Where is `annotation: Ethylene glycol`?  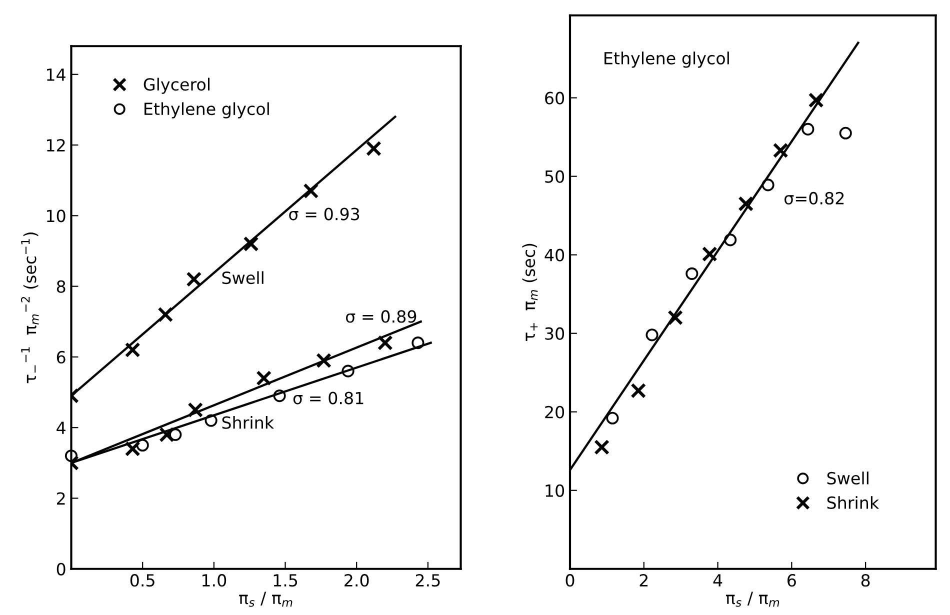
annotation: Ethylene glycol is located at coordinates (666, 60).